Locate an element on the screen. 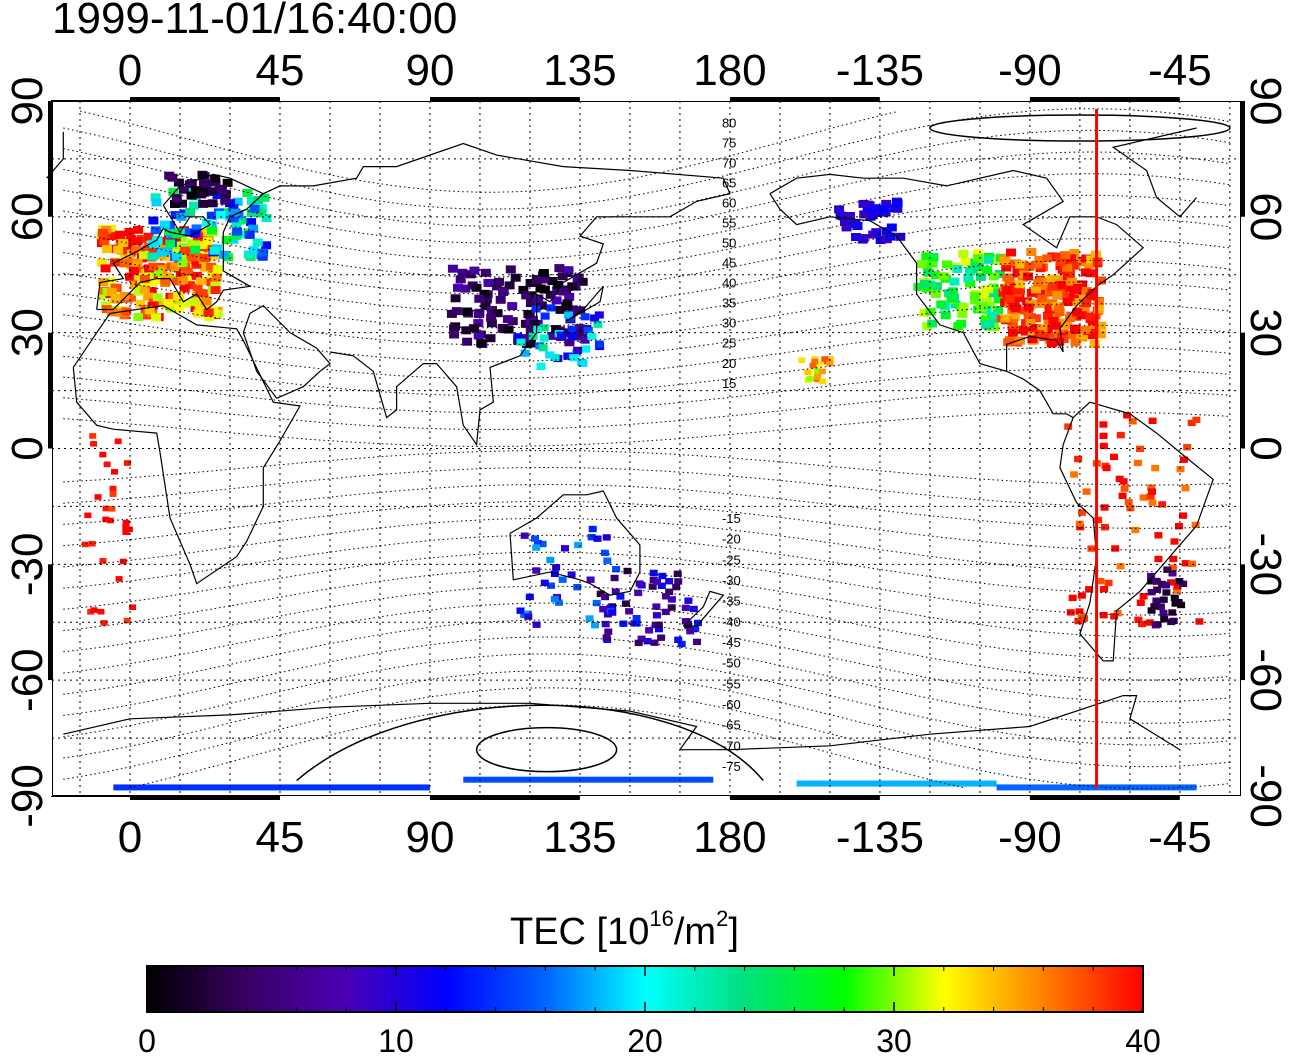  timestamp-title: 1999-11-01/16:40:00 is located at coordinates (255, 21).